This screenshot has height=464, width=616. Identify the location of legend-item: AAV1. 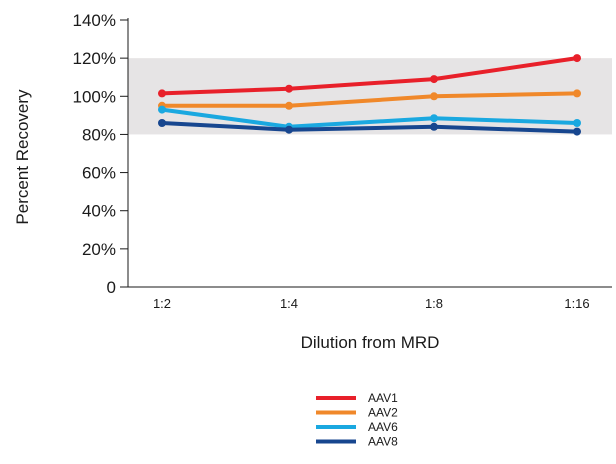
(357, 398).